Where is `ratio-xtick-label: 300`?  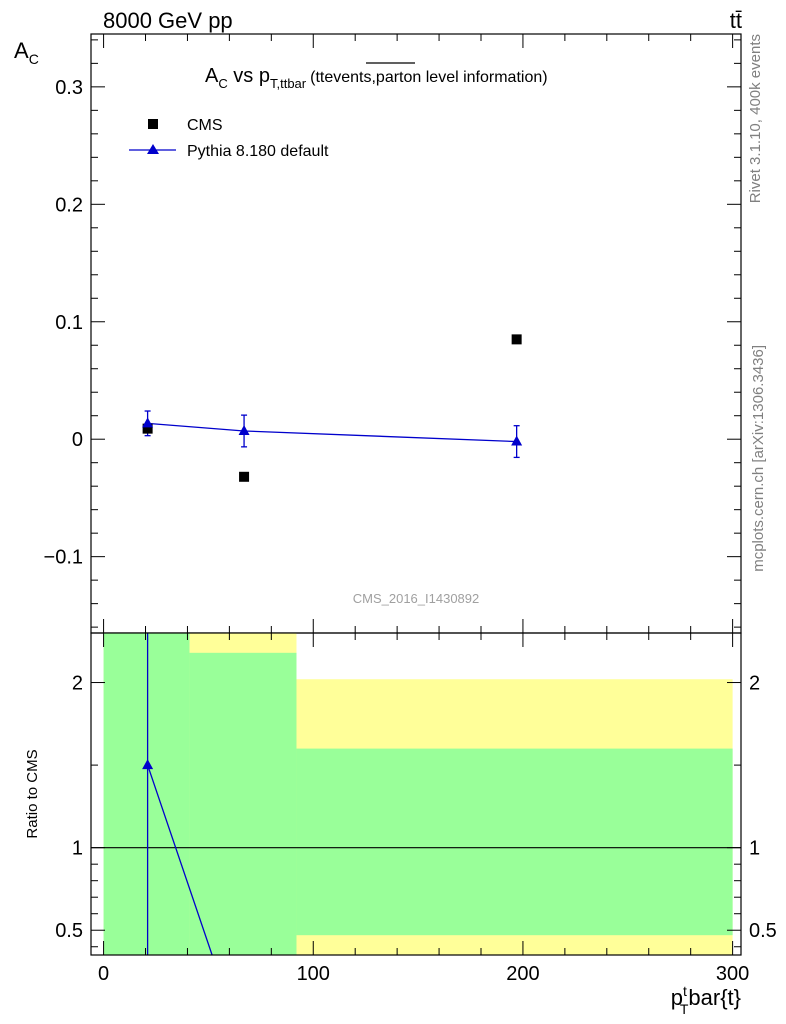 ratio-xtick-label: 300 is located at coordinates (732, 974).